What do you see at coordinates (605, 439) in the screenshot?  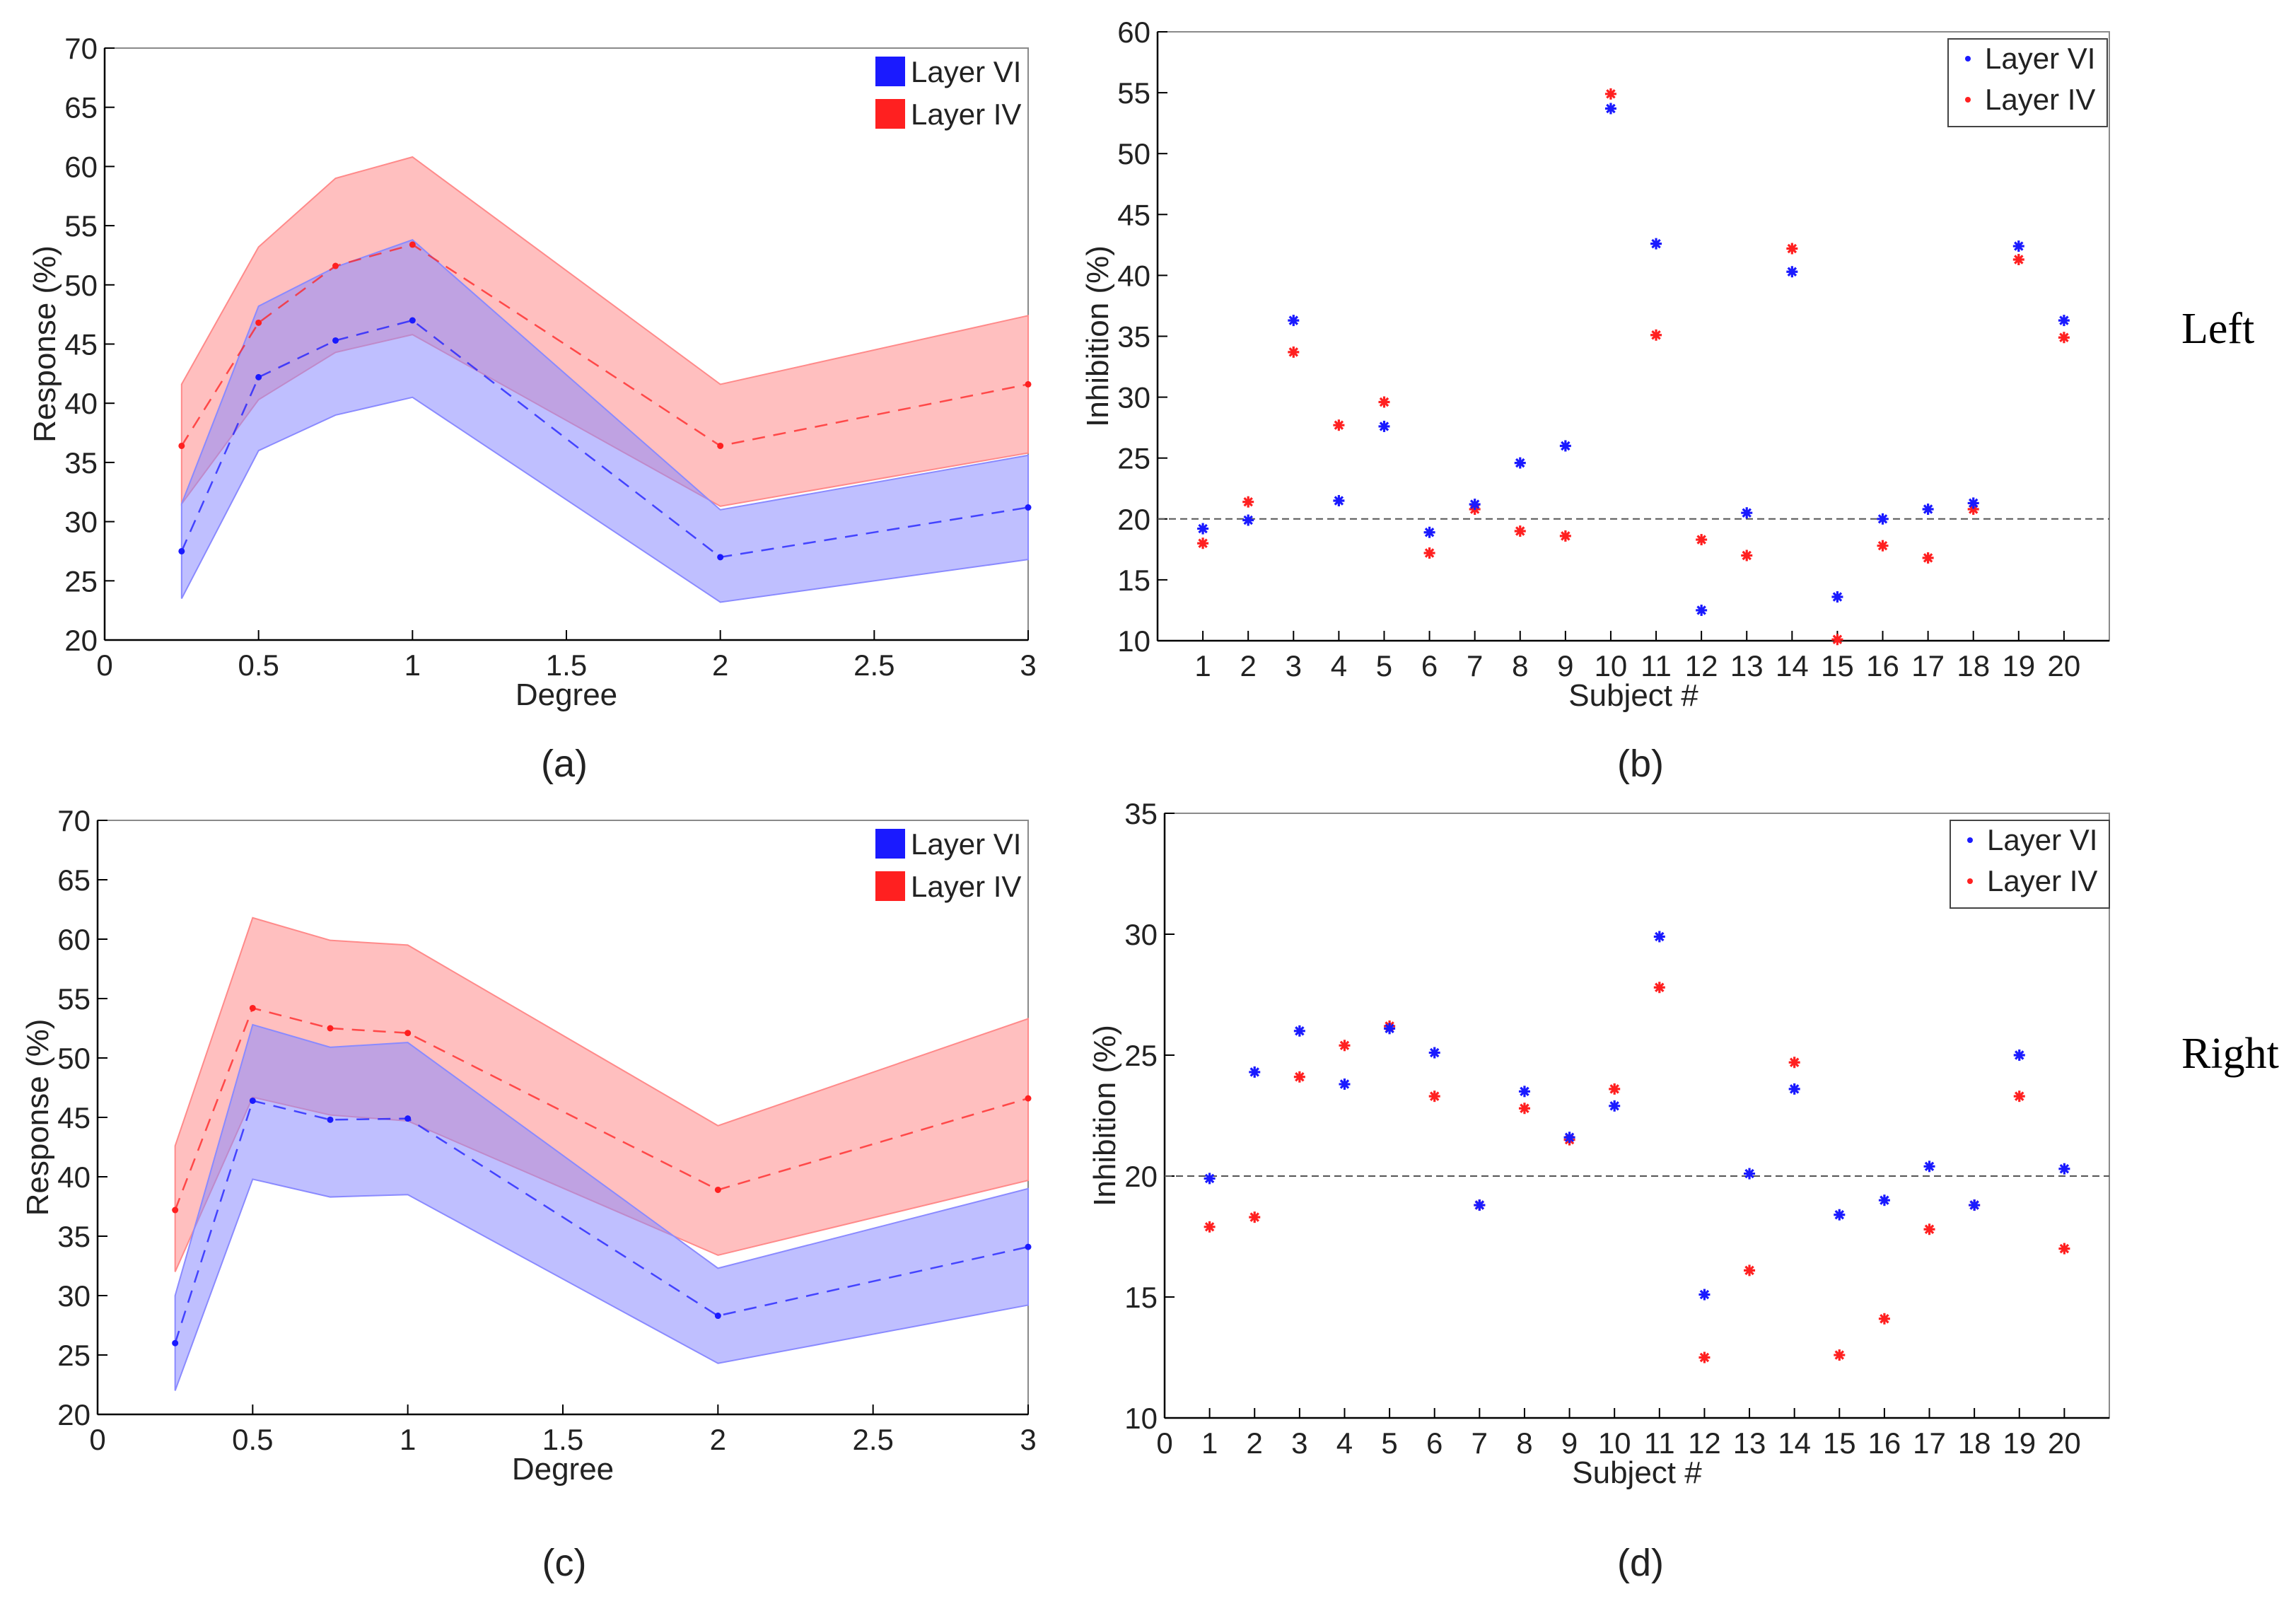 I see `series-line-layer-vi` at bounding box center [605, 439].